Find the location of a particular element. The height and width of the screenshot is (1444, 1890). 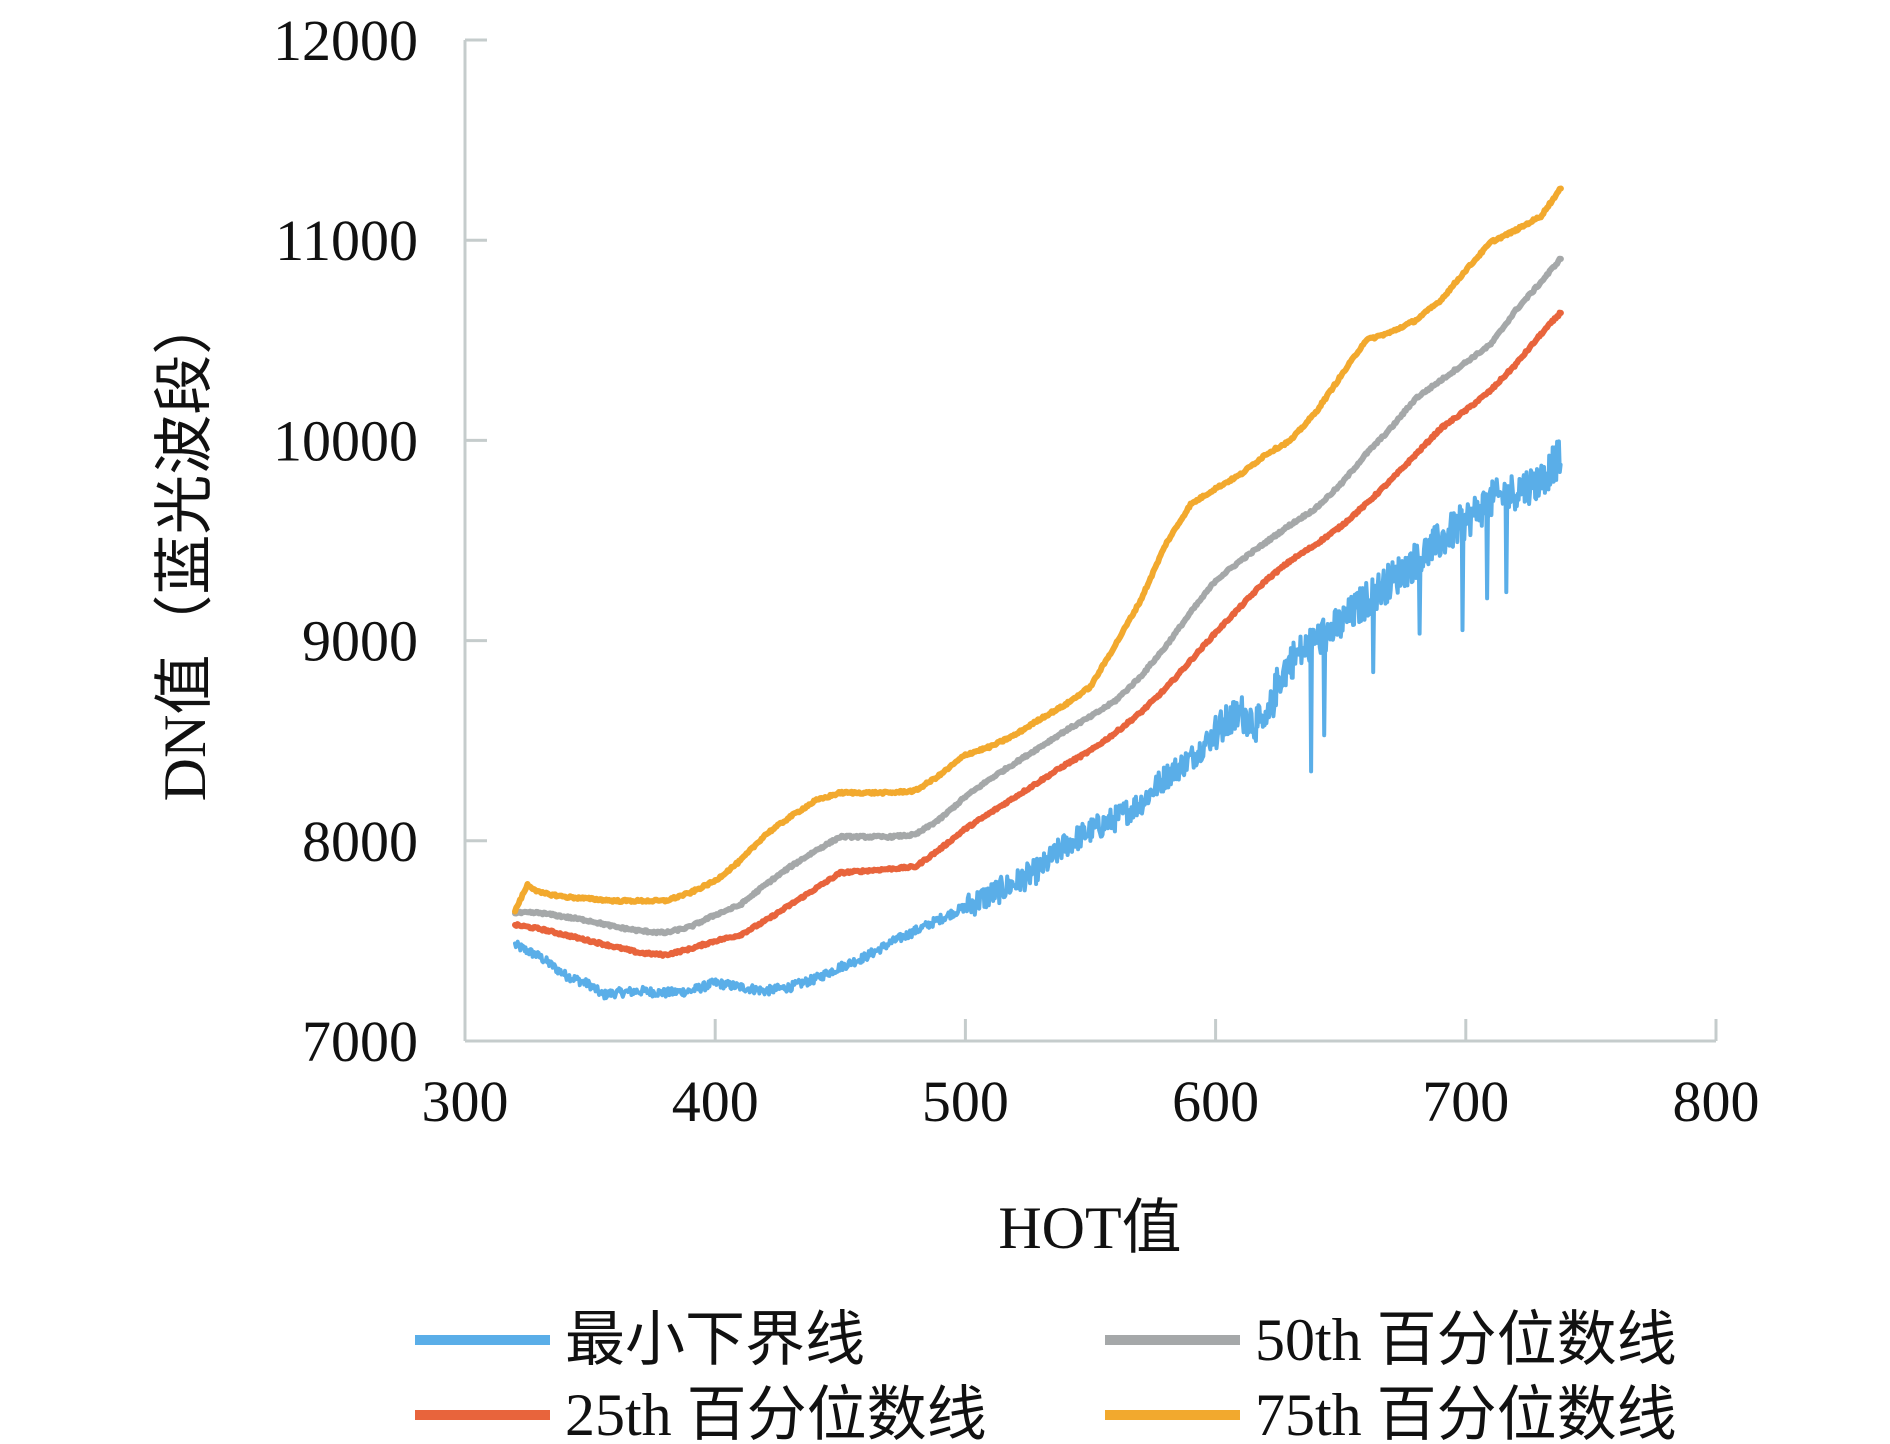

y-tick-label: 10000 is located at coordinates (345, 440).